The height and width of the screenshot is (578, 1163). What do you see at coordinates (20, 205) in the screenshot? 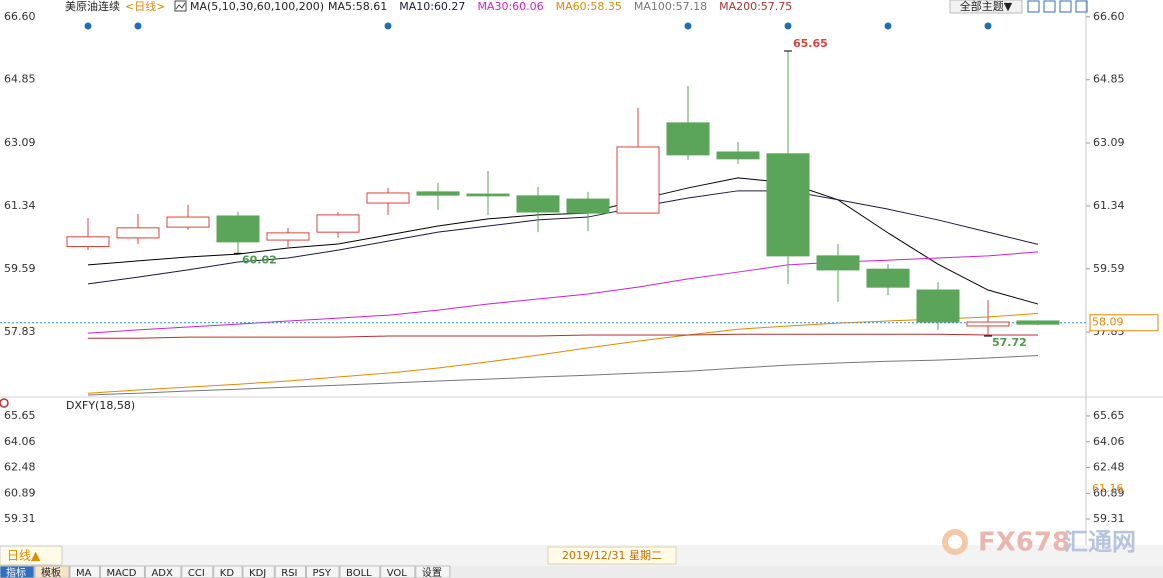
I see `y-tick-label: 61.34` at bounding box center [20, 205].